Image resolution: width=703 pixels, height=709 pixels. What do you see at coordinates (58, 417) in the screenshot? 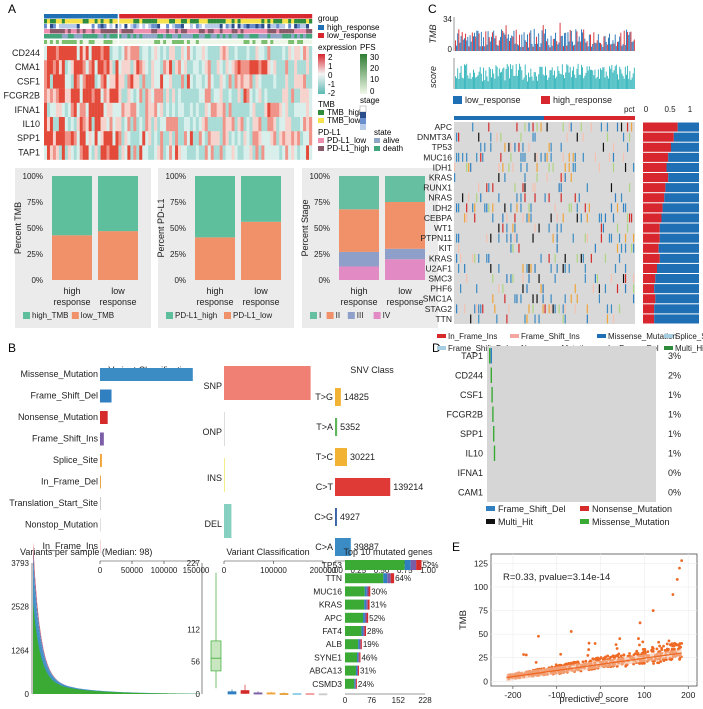
I see `category-label: Nonsense_Mutation` at bounding box center [58, 417].